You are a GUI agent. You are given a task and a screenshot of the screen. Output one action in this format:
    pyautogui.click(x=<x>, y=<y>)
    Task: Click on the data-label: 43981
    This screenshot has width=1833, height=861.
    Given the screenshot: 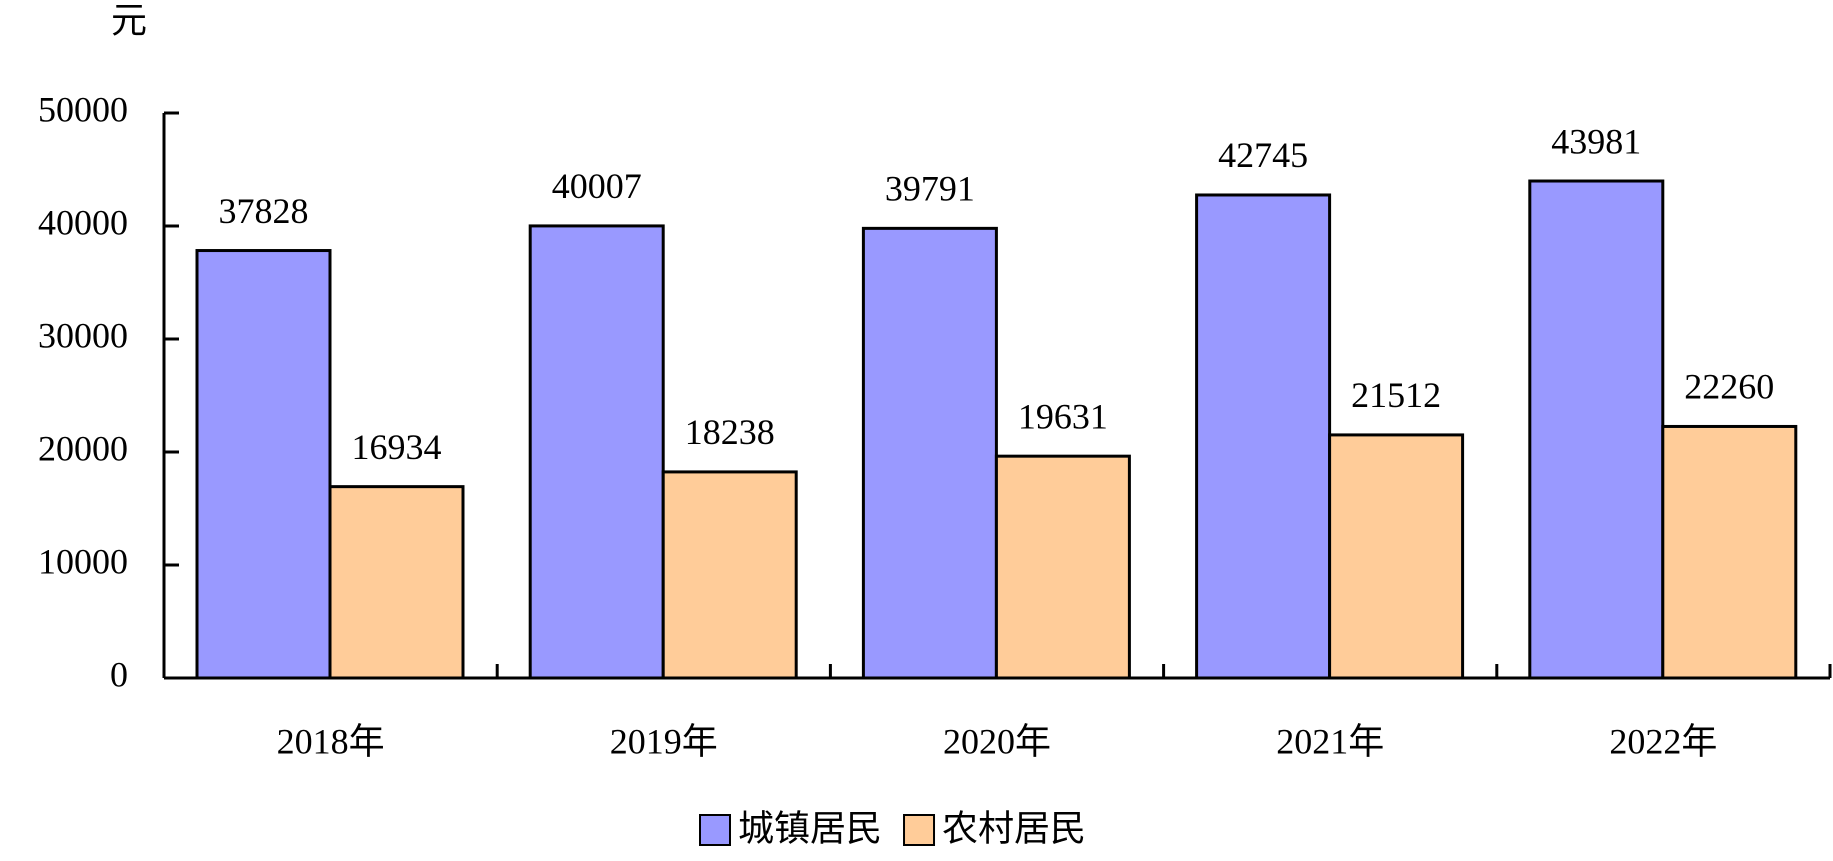 What is the action you would take?
    pyautogui.click(x=1596, y=141)
    